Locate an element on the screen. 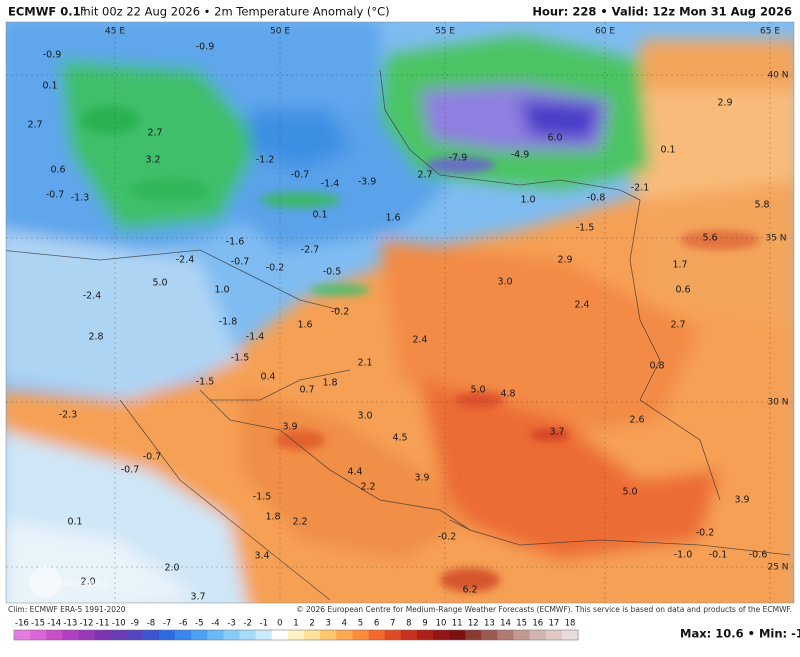 This screenshot has width=800, height=657. colorbar-label: -4 is located at coordinates (215, 624).